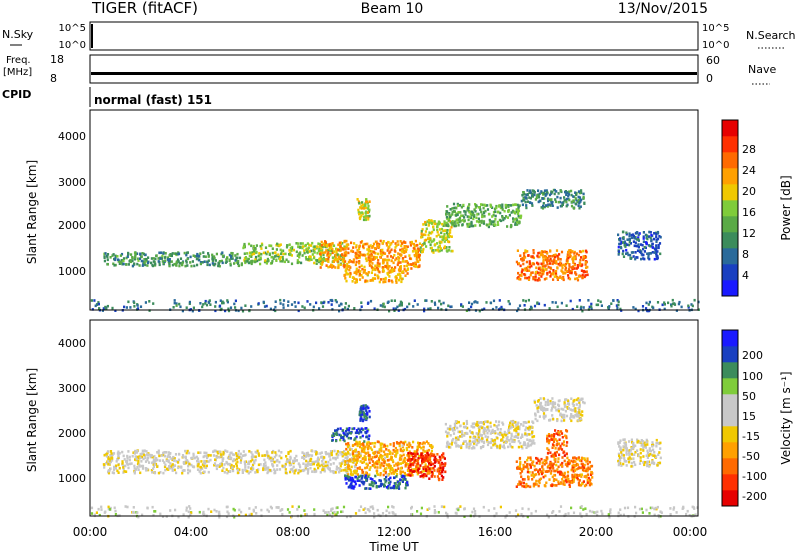  Describe the element at coordinates (16, 94) in the screenshot. I see `cpid-label: CPID` at that location.